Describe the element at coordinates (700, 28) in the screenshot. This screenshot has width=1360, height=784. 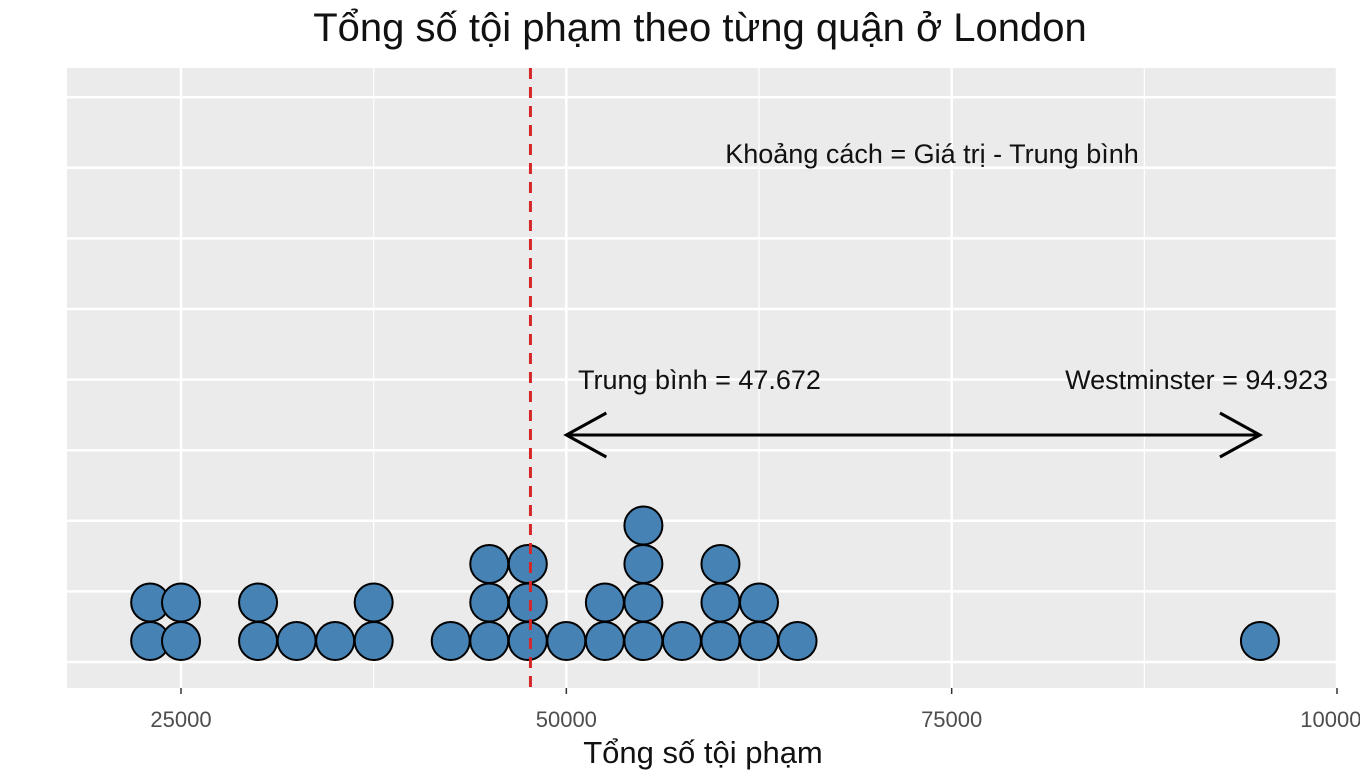
I see `chart-title: Tổng số tội phạm theo từng quận ở London` at that location.